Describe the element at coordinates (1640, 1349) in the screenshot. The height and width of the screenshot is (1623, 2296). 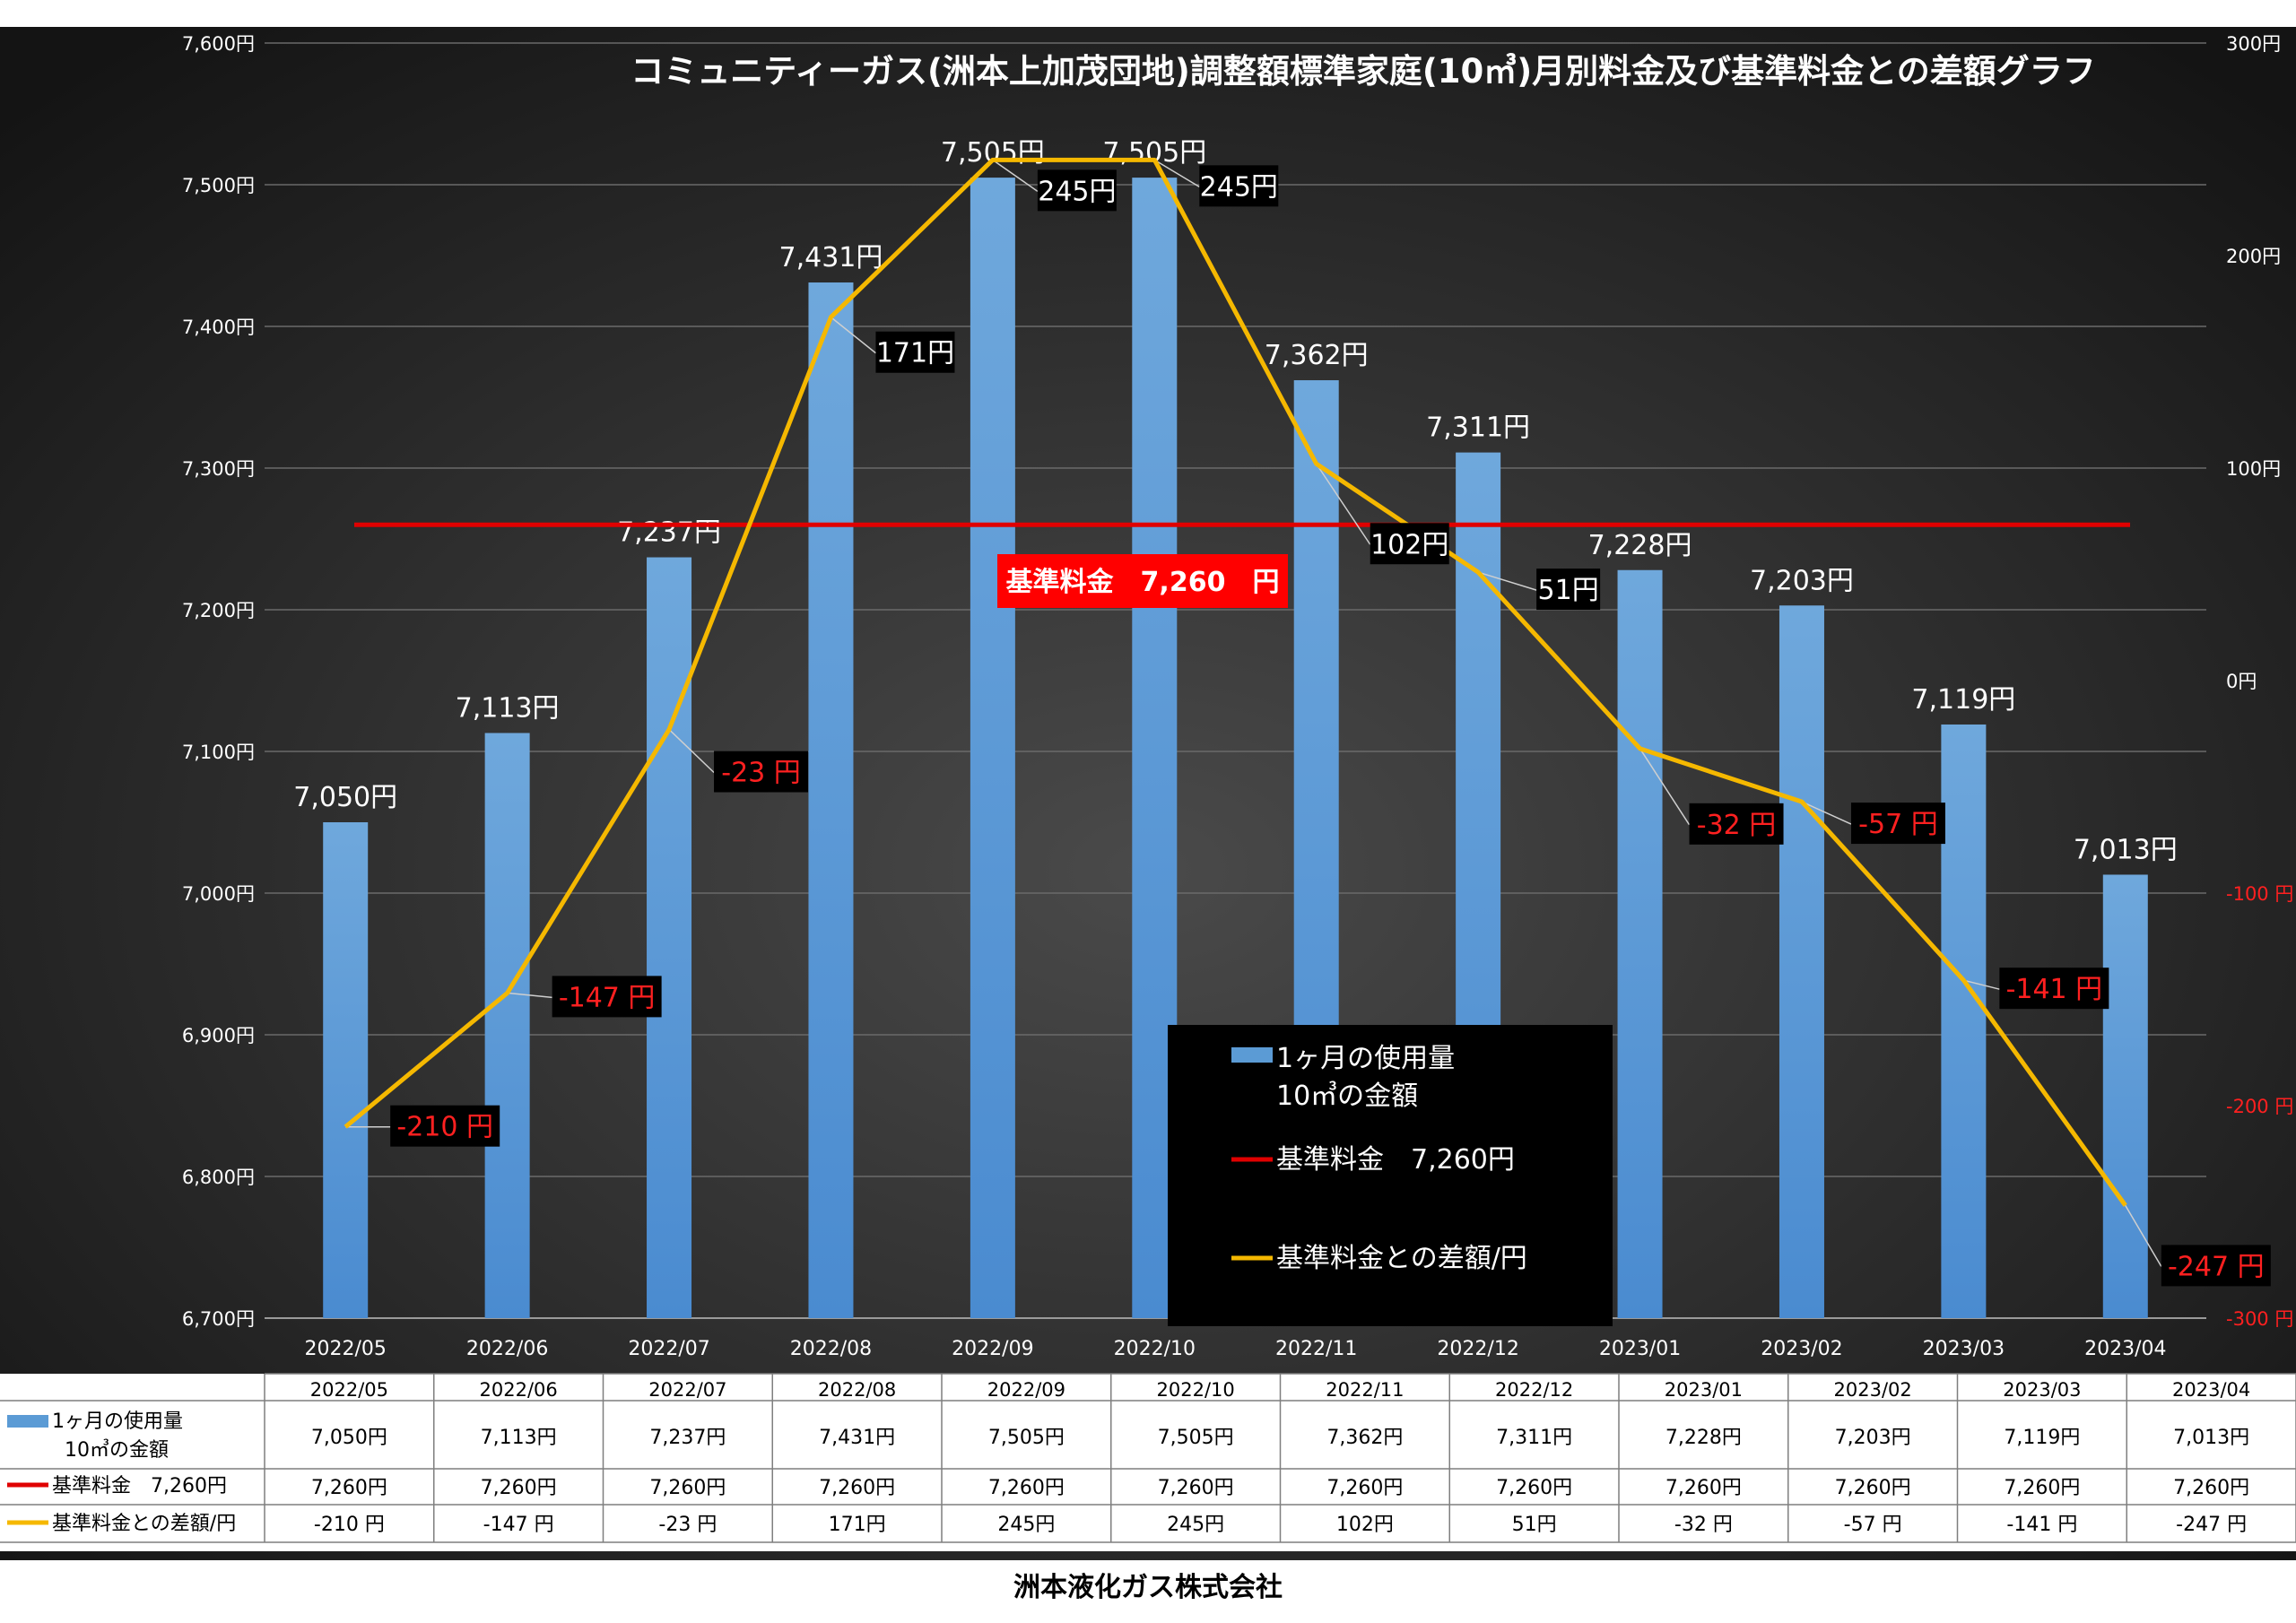
I see `x-tick-label: 2023/01` at that location.